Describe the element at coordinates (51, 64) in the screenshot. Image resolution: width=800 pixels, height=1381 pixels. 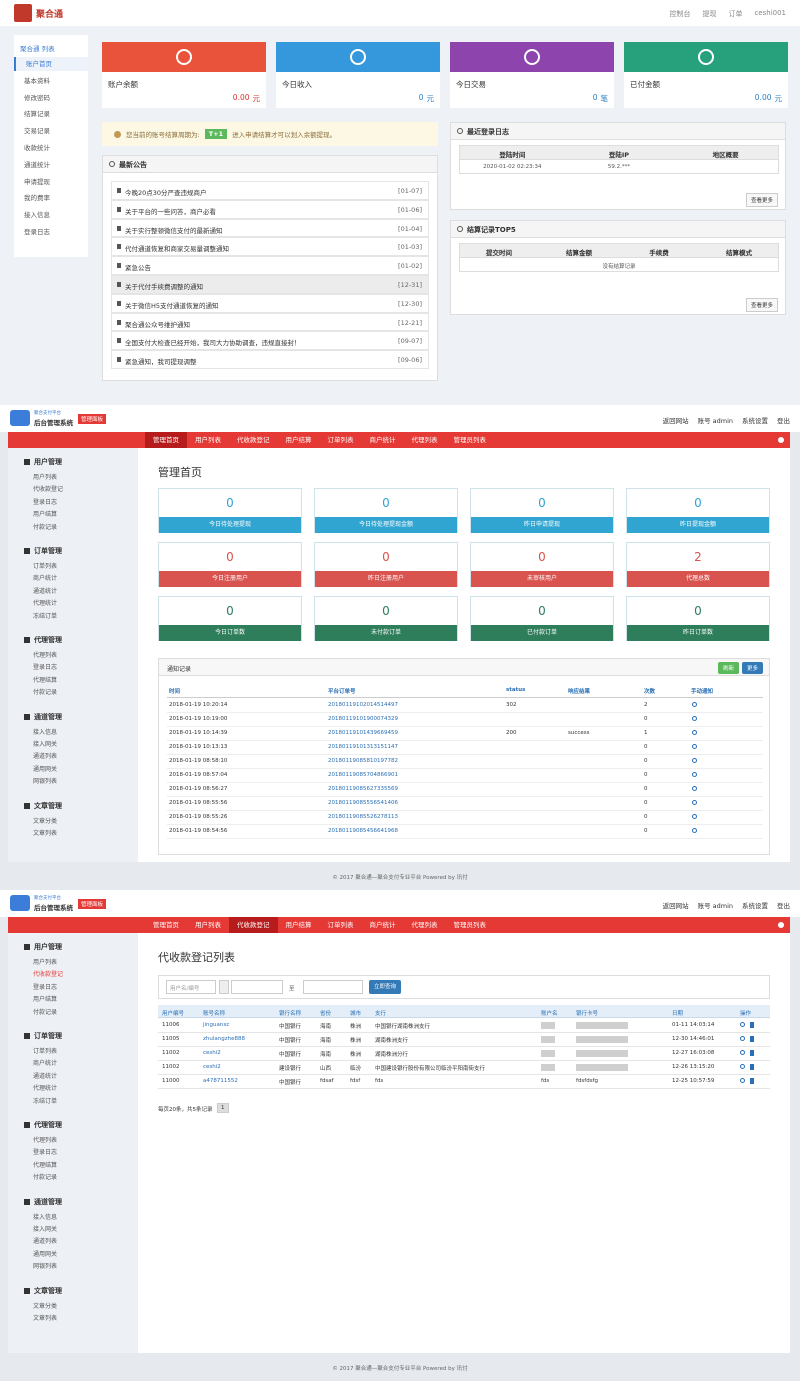
I see `sidebar-item: 账户首页` at that location.